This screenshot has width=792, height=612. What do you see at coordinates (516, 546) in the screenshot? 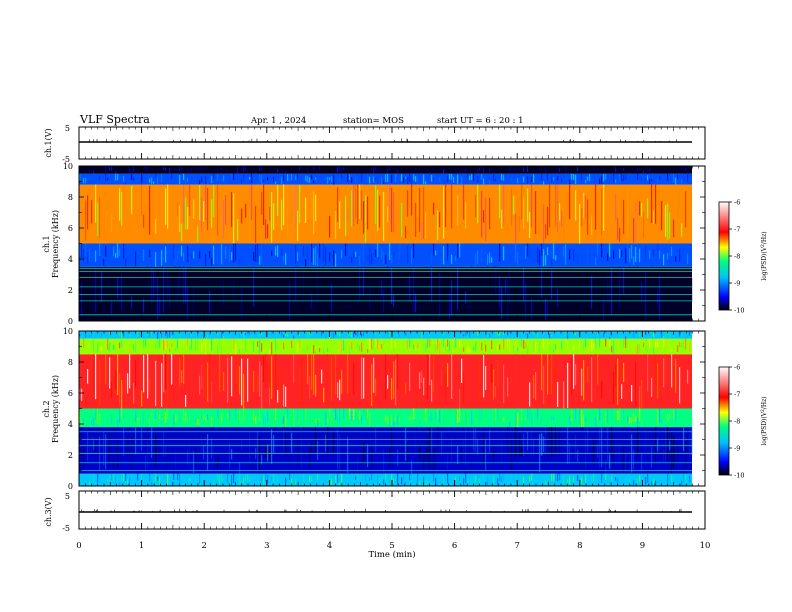
I see `xtick-label: 7` at bounding box center [516, 546].